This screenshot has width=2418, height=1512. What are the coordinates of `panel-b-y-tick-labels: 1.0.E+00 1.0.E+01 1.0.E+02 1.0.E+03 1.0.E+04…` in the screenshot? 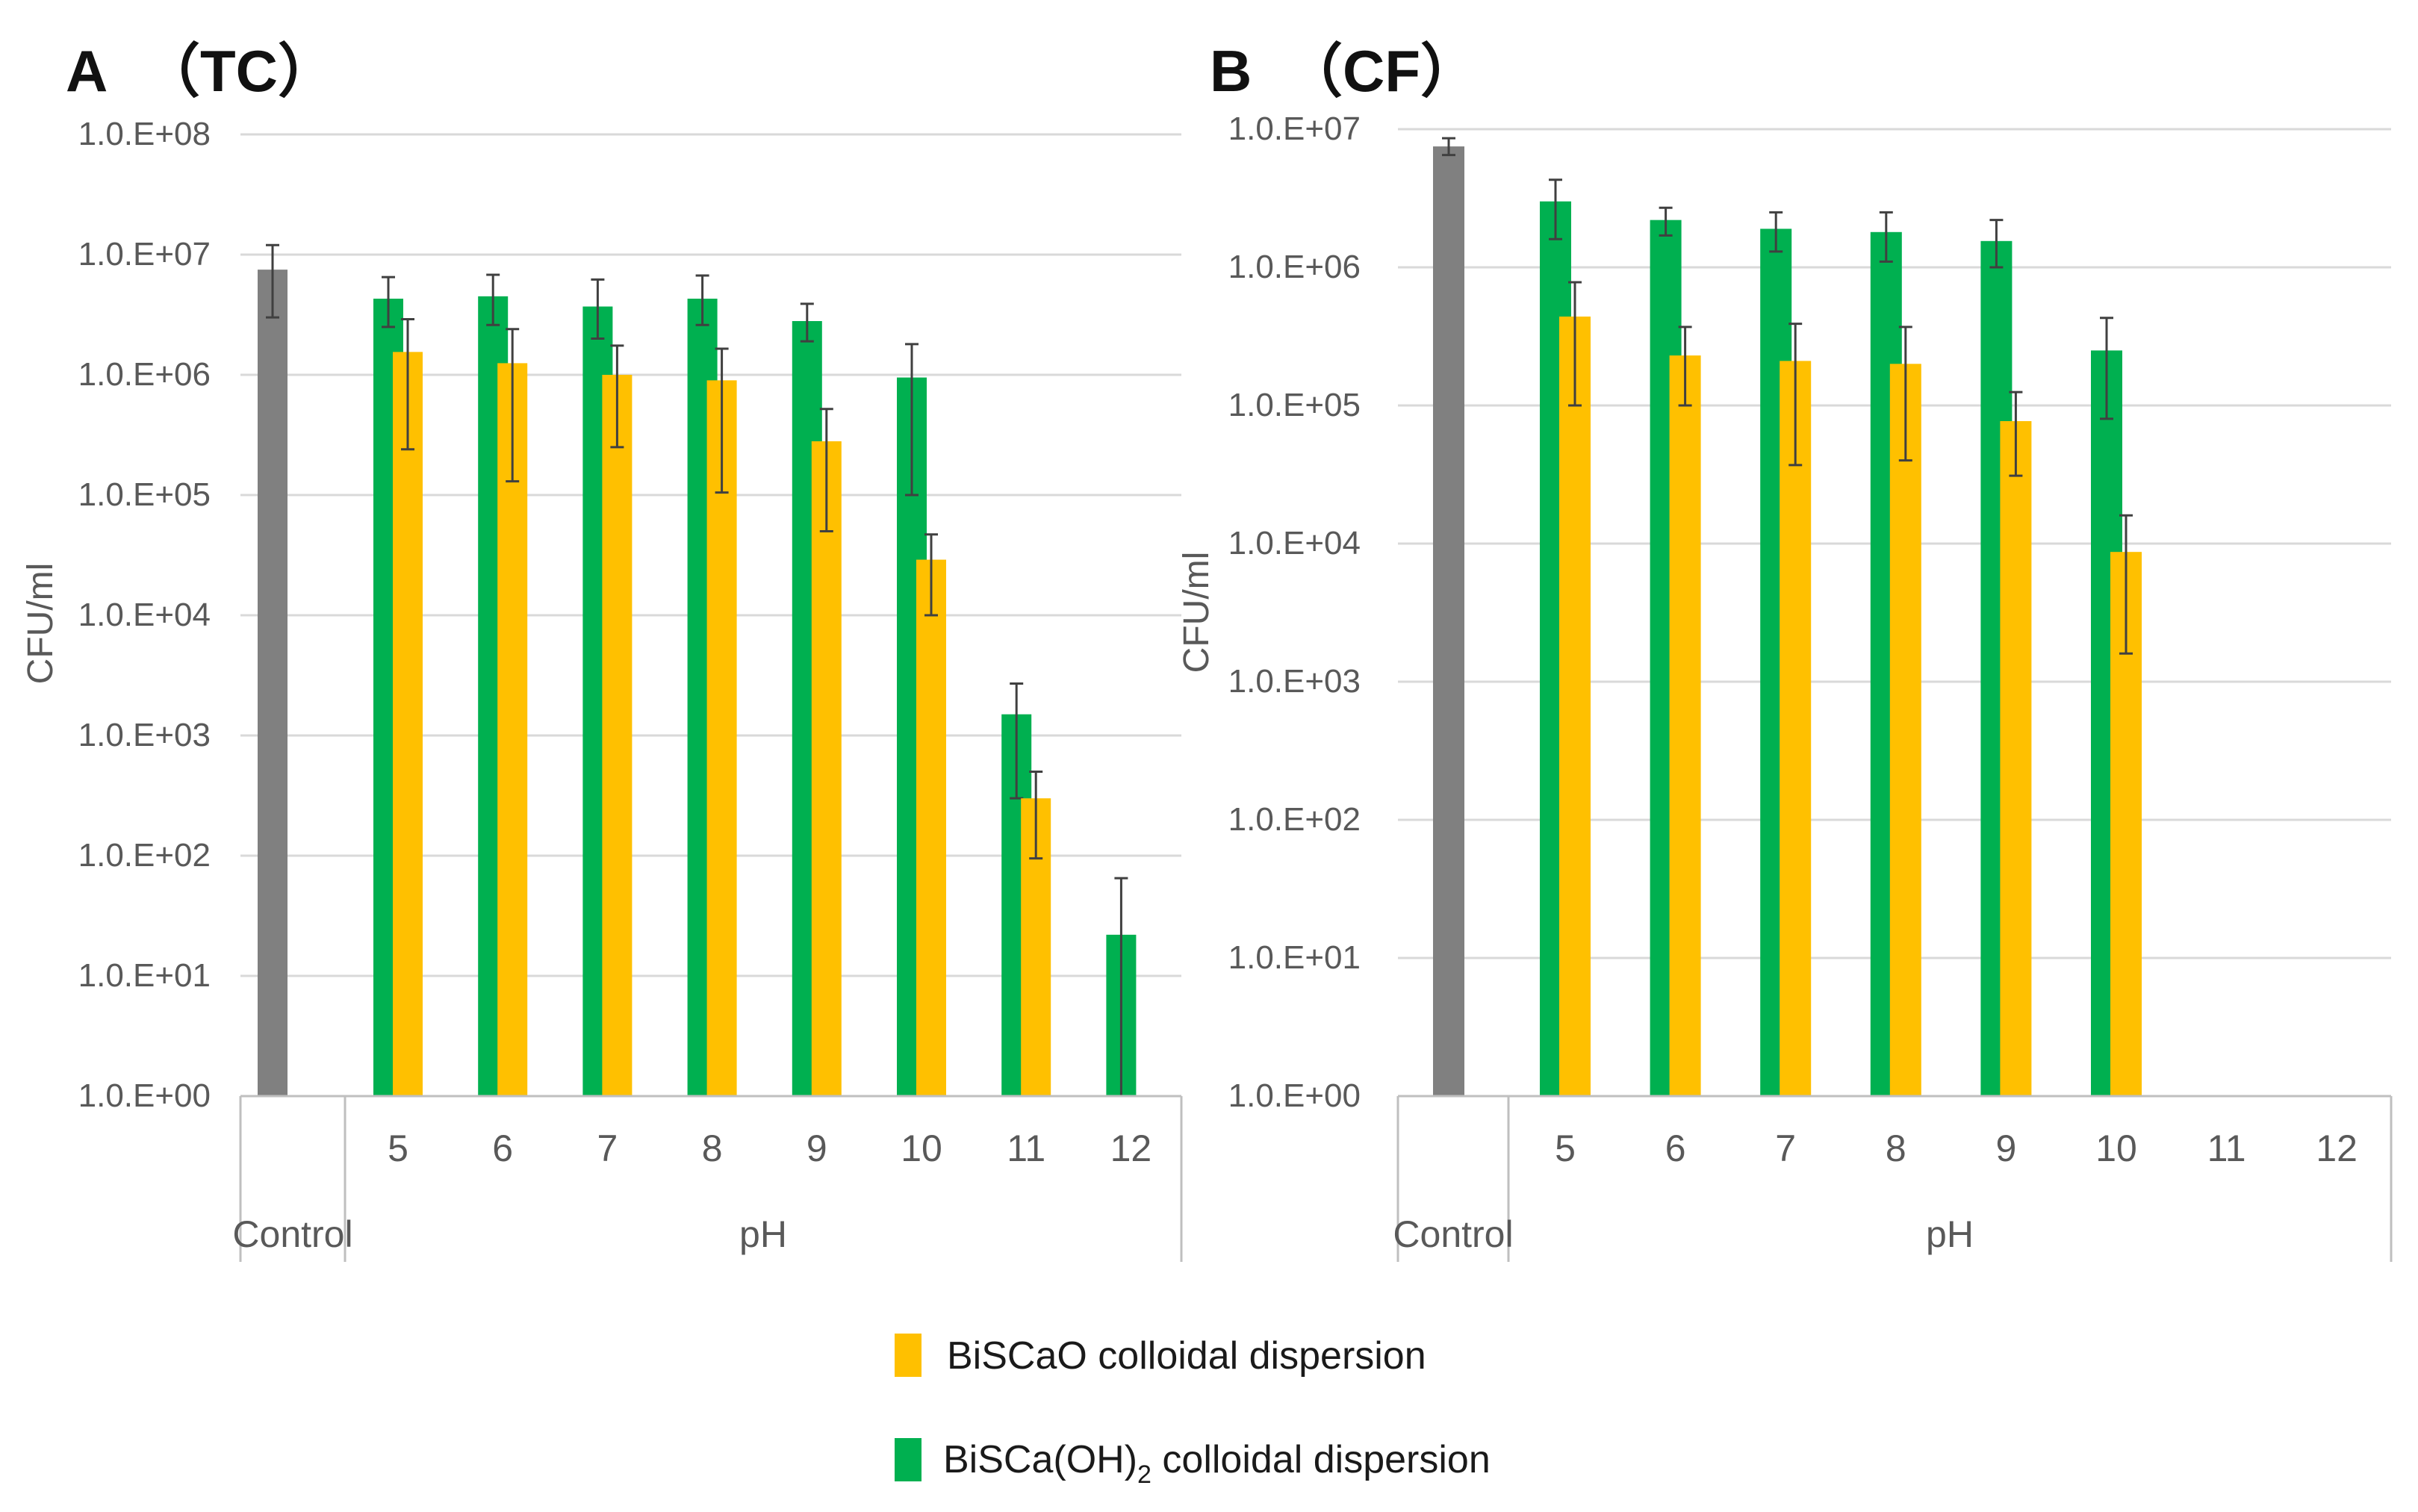 It's located at (1294, 612).